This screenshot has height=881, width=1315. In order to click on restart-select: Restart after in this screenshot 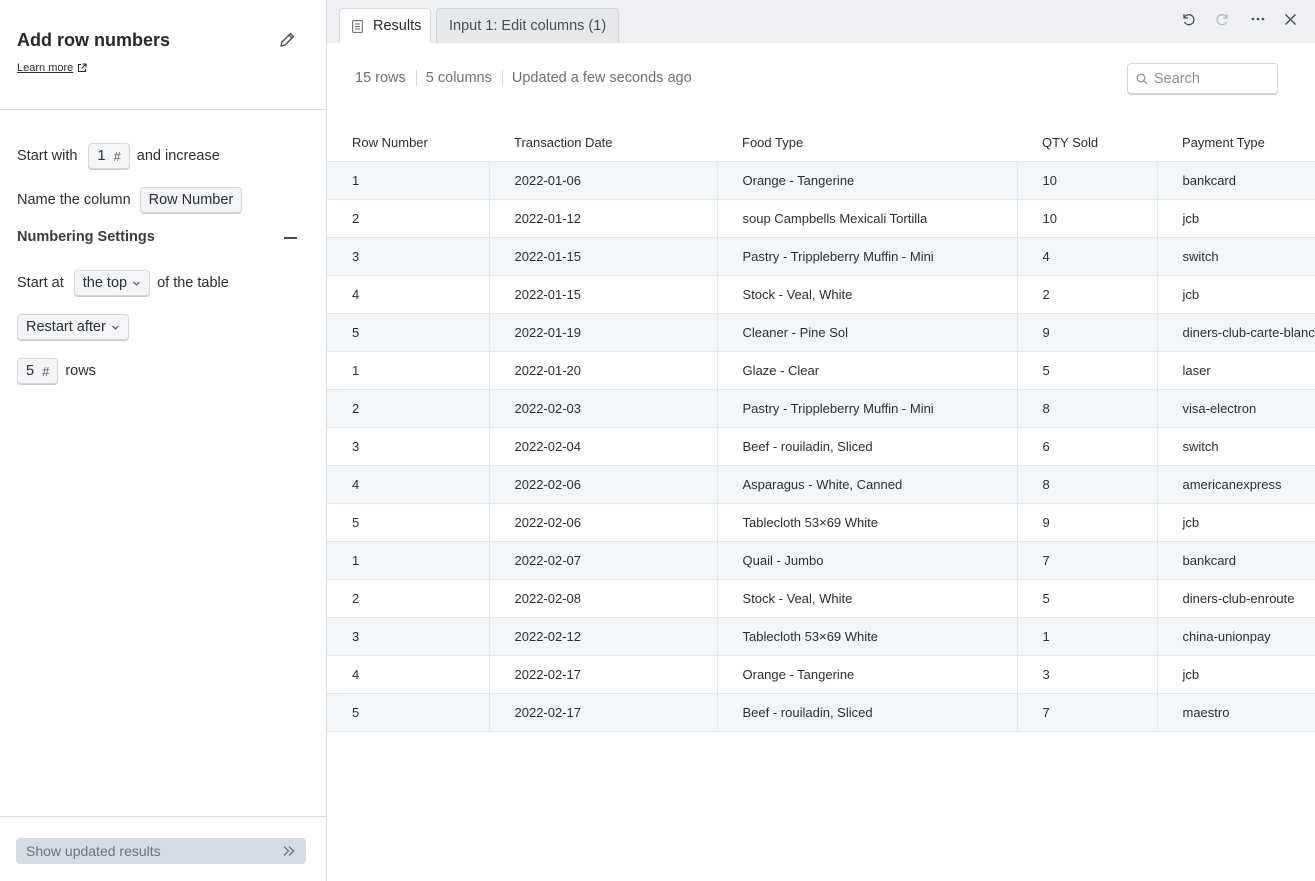, I will do `click(73, 327)`.